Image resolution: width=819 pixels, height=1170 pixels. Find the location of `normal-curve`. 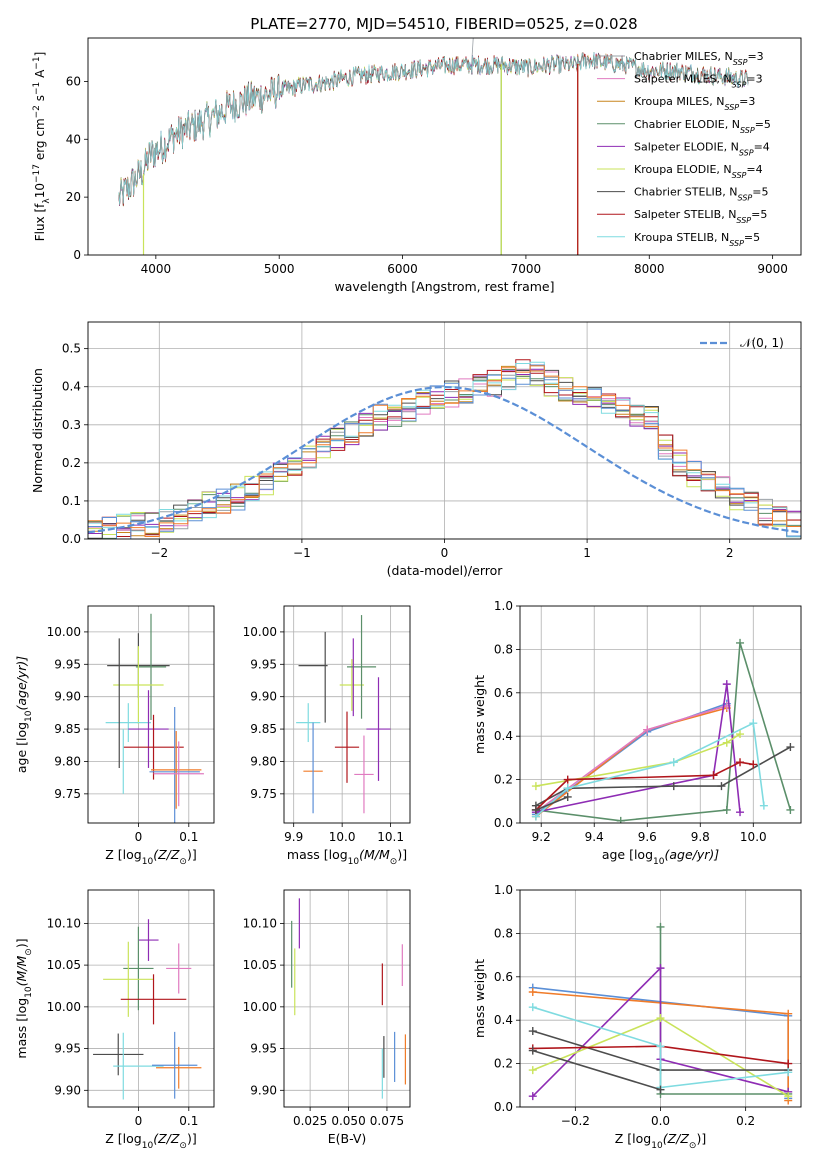

normal-curve is located at coordinates (444, 459).